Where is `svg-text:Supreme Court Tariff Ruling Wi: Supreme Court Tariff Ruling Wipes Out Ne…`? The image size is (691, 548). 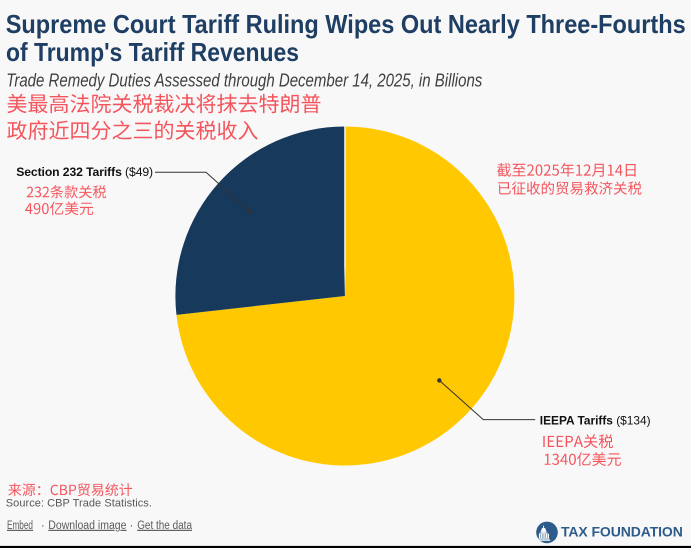 svg-text:Supreme Court Tariff Ruling Wi: Supreme Court Tariff Ruling Wipes Out Ne… is located at coordinates (346, 25).